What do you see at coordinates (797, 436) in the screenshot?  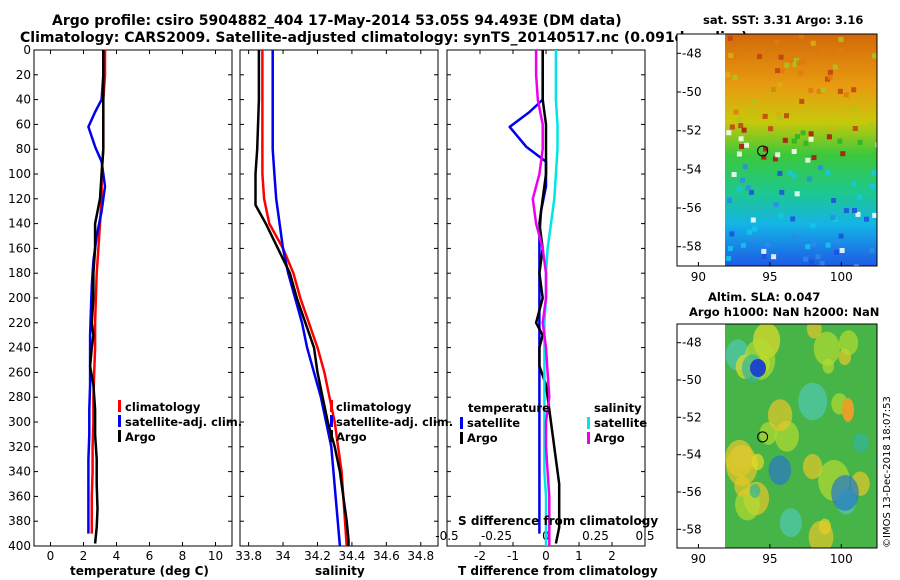 I see `sla-field-anomalies` at bounding box center [797, 436].